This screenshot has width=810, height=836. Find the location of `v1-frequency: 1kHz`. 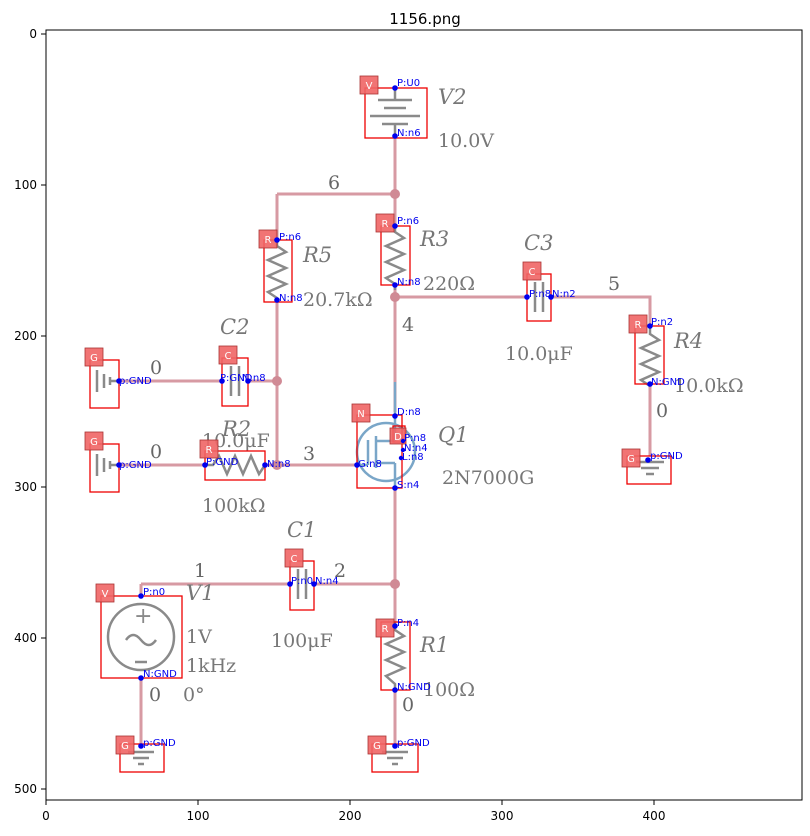

v1-frequency: 1kHz is located at coordinates (211, 666).